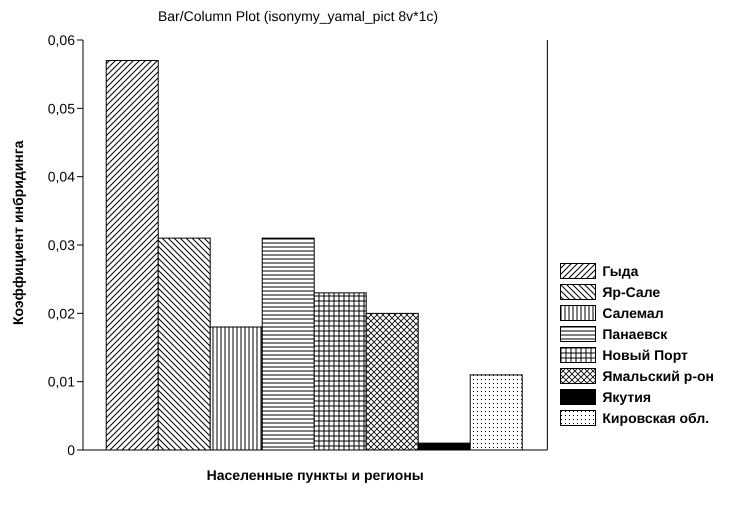 This screenshot has width=732, height=512. Describe the element at coordinates (635, 334) in the screenshot. I see `legend-label: Панаевск` at that location.